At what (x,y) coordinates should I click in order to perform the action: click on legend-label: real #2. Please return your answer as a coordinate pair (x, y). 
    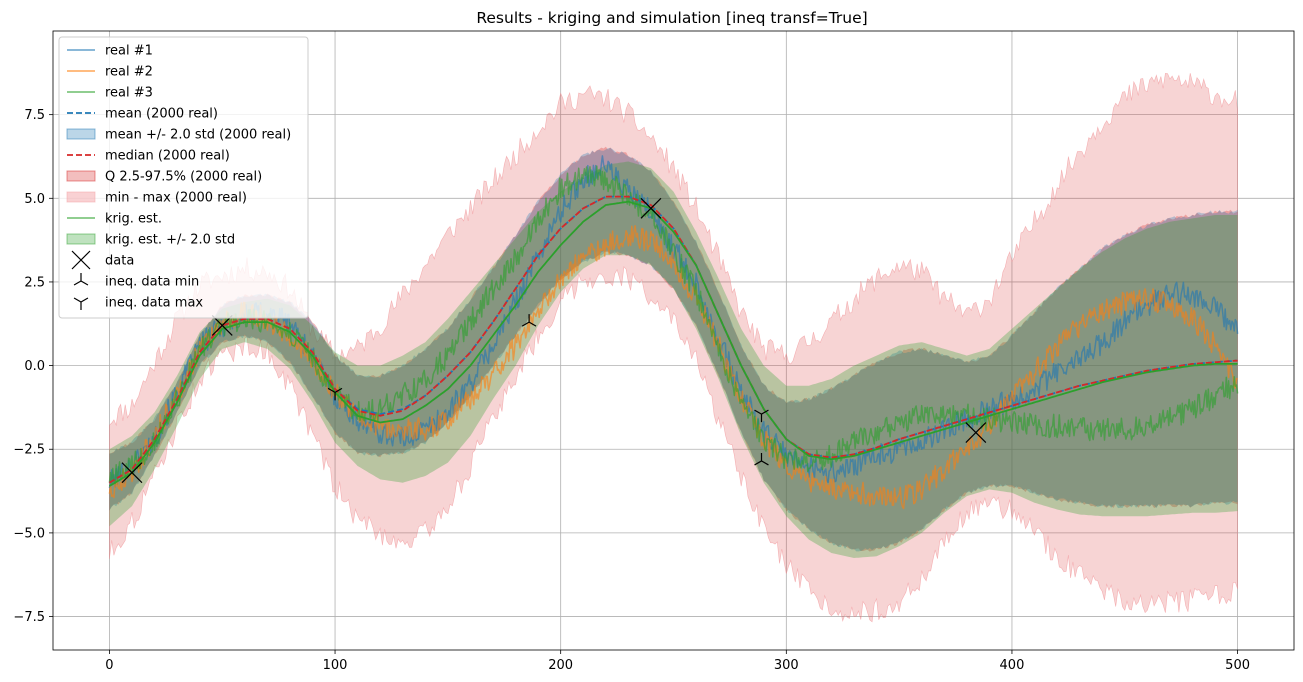
    Looking at the image, I should click on (129, 72).